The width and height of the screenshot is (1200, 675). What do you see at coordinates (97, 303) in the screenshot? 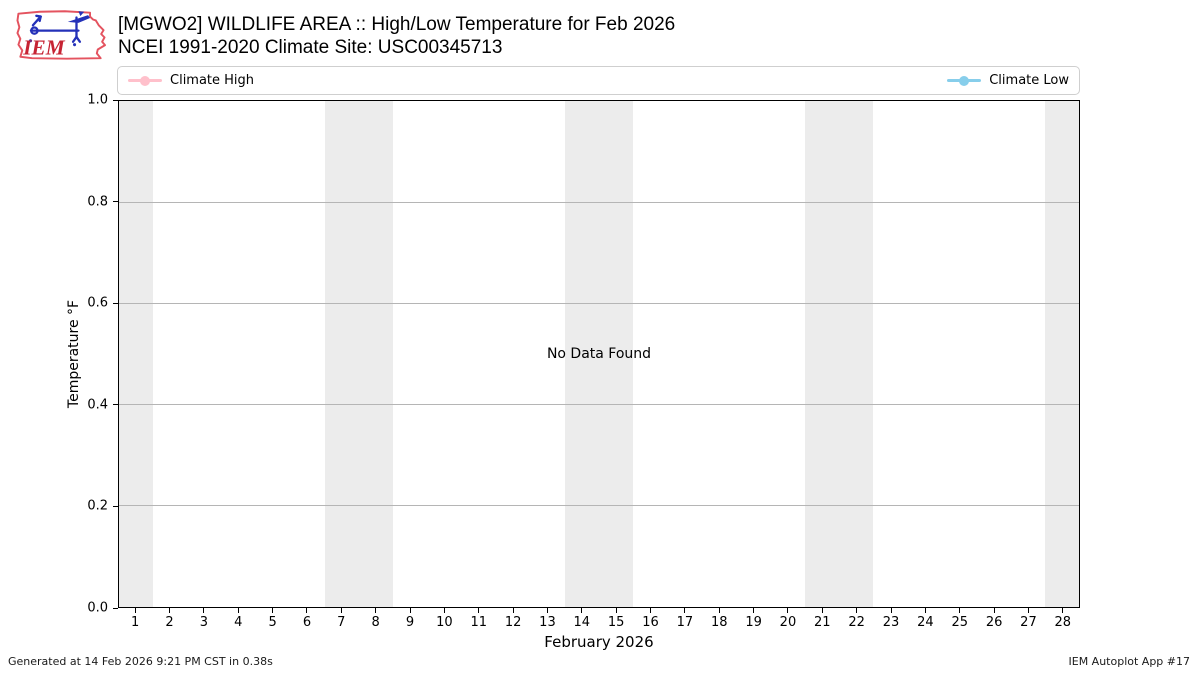
I see `y-tick-label: 0.6` at bounding box center [97, 303].